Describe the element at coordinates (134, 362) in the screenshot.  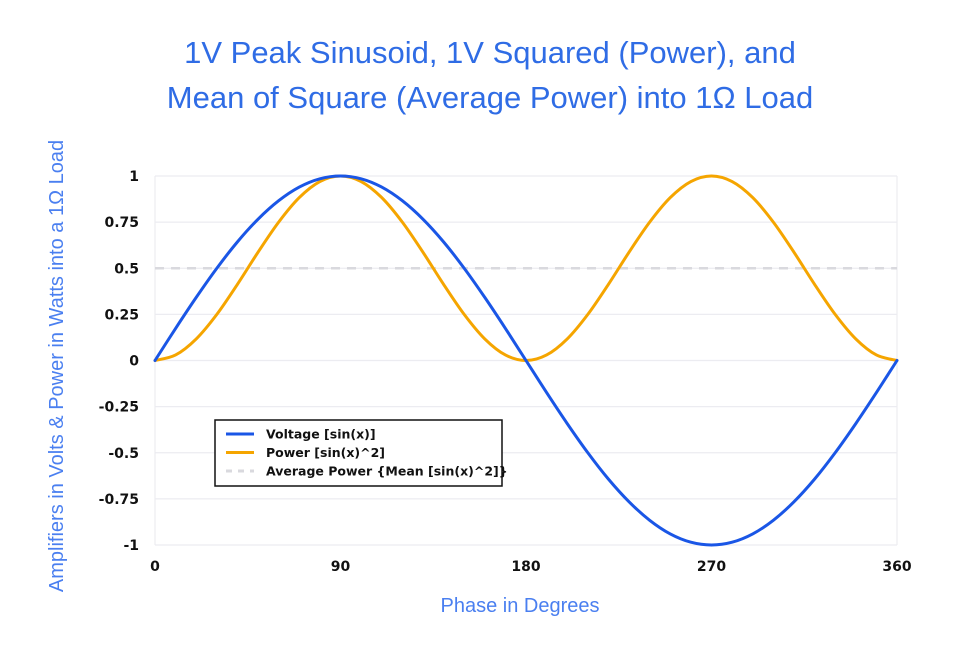
I see `y-tick-label: 0` at that location.